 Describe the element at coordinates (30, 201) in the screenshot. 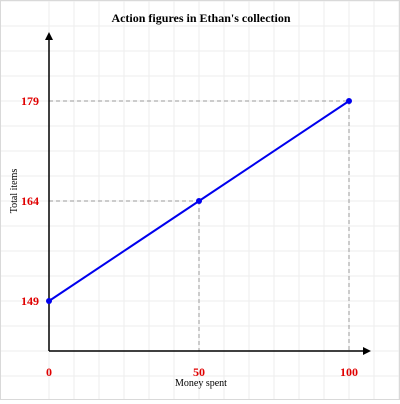

I see `y-tick-label: 164` at that location.